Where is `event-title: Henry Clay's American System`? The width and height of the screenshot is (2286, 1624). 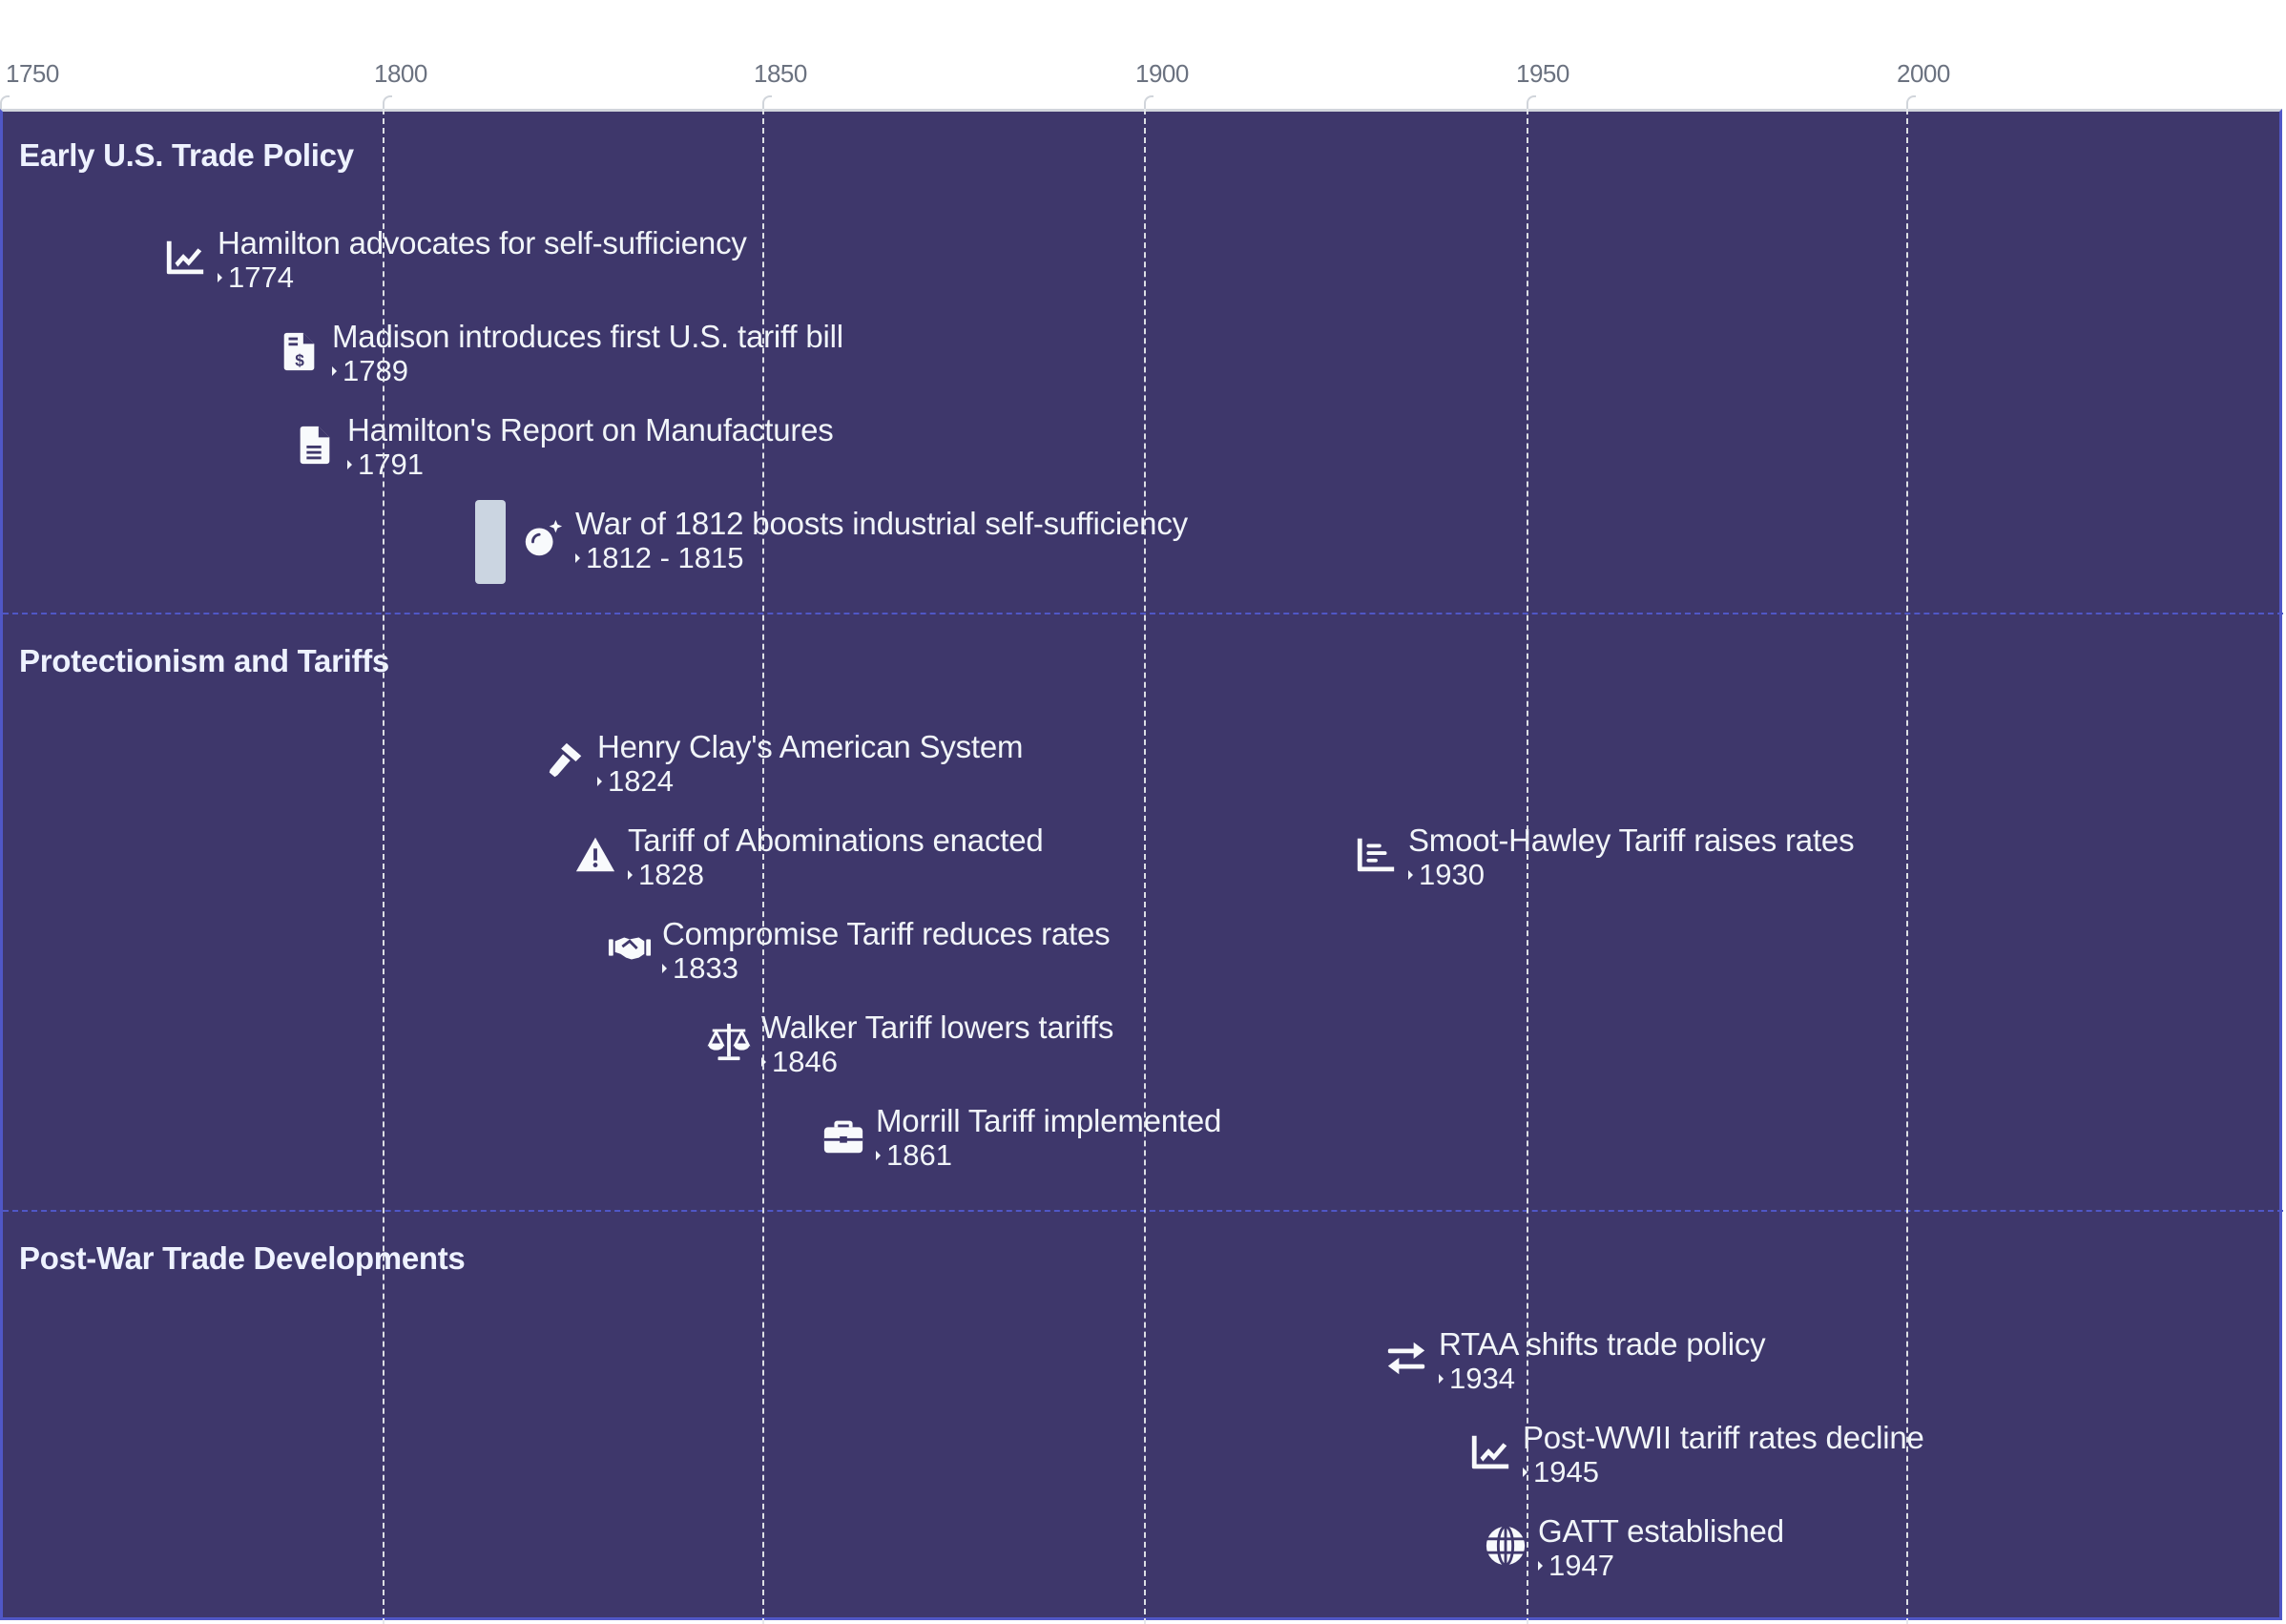
event-title: Henry Clay's American System is located at coordinates (810, 746).